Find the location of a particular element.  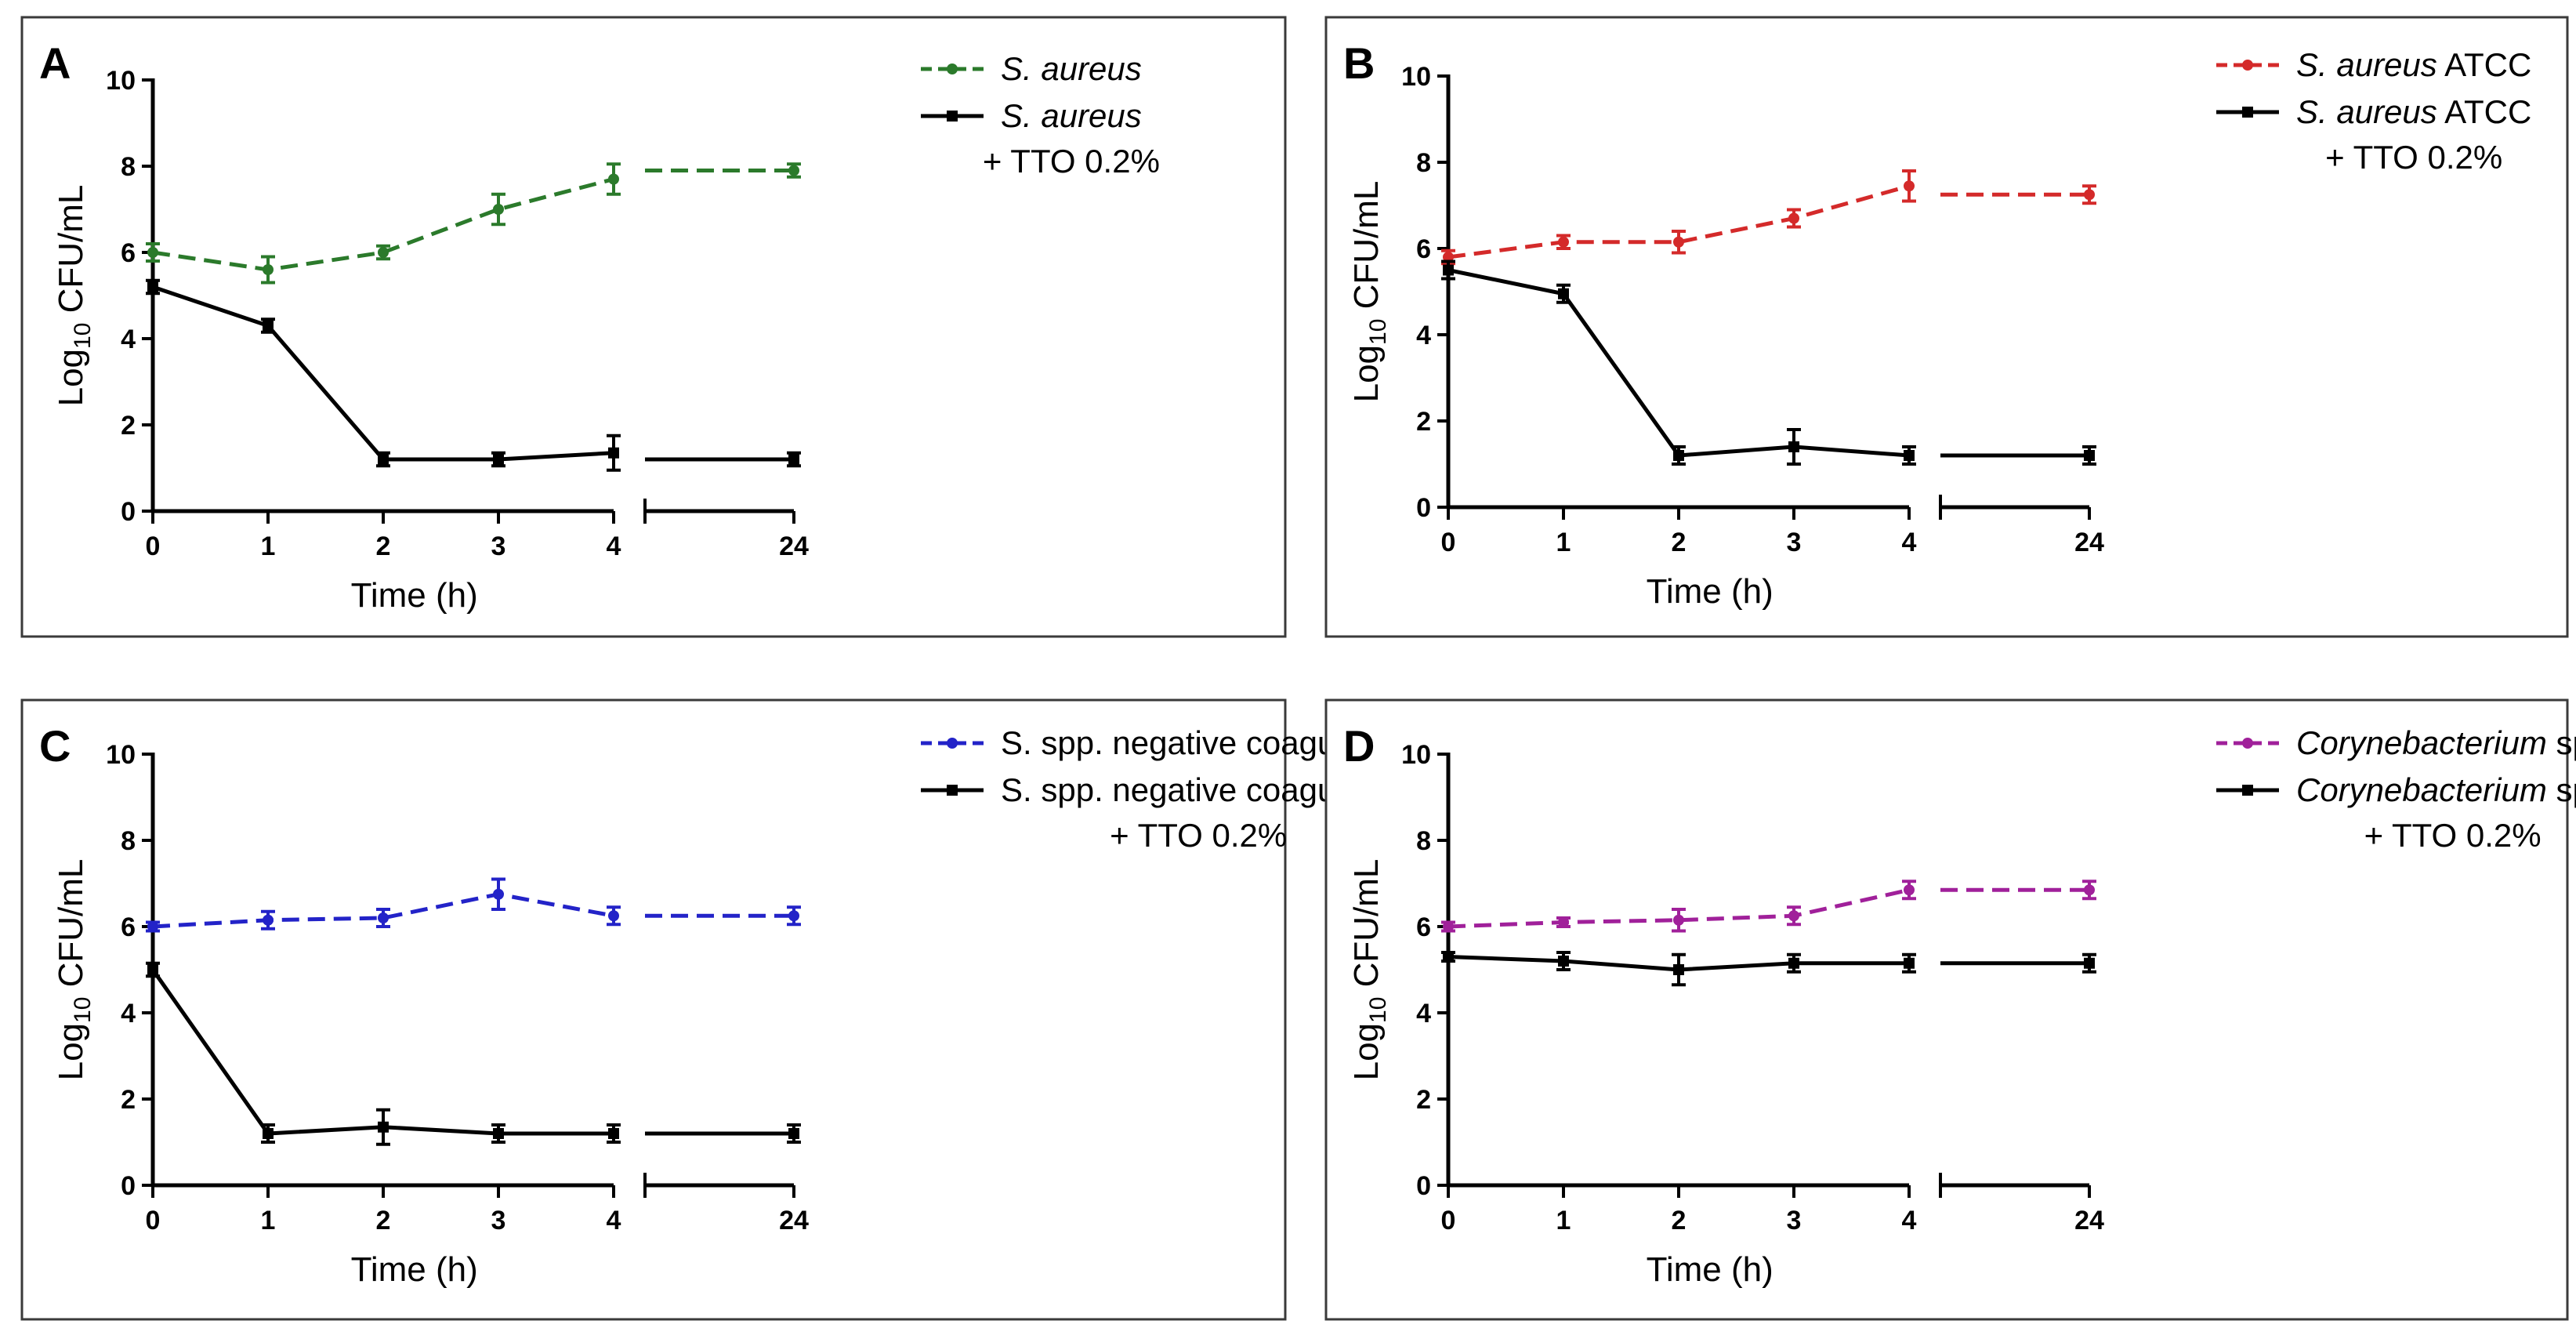

panel-letter: A is located at coordinates (55, 63).